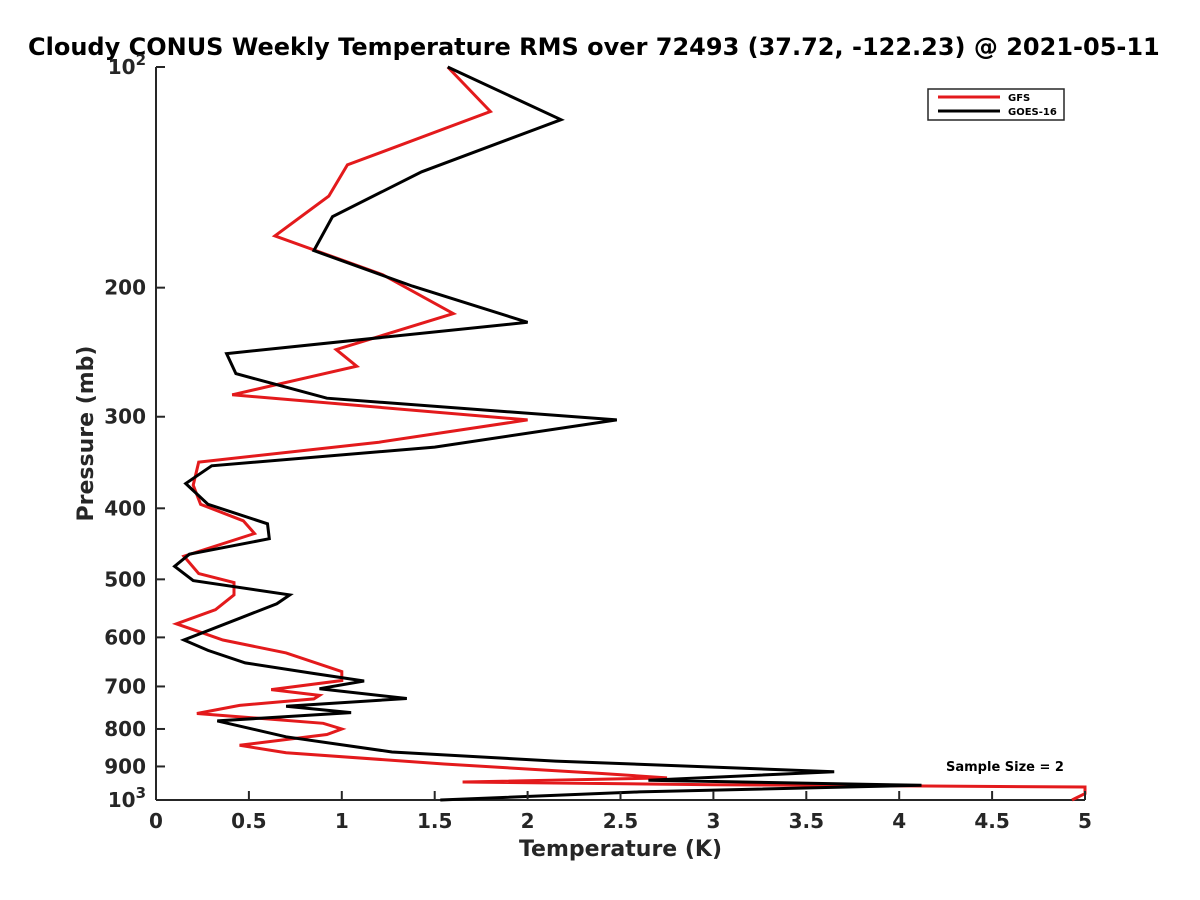 This screenshot has width=1200, height=900. Describe the element at coordinates (991, 821) in the screenshot. I see `x-tick-label: 4.5` at that location.